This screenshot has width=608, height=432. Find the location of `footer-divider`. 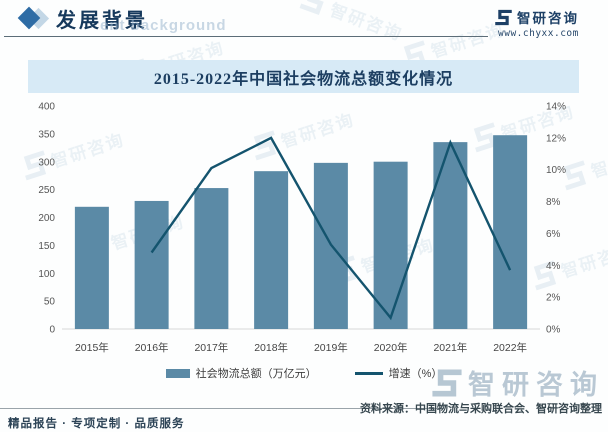

footer-divider is located at coordinates (222, 408).